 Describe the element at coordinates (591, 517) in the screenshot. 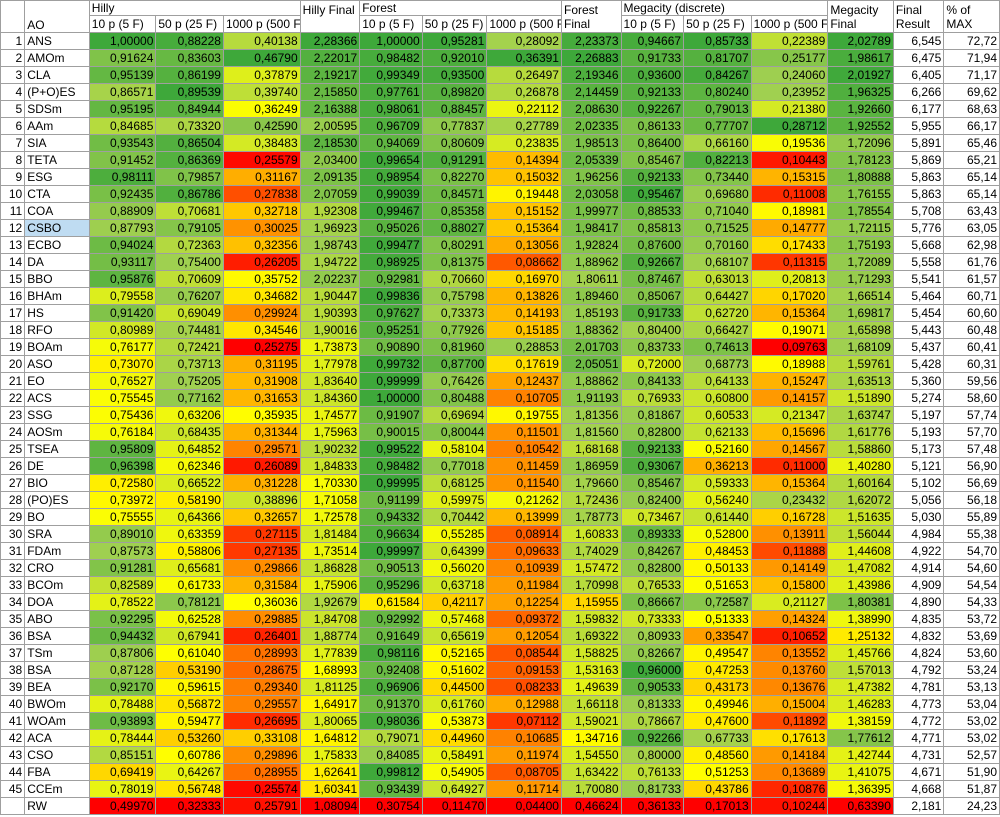

I see `forest-final-cell: 1,78773` at that location.